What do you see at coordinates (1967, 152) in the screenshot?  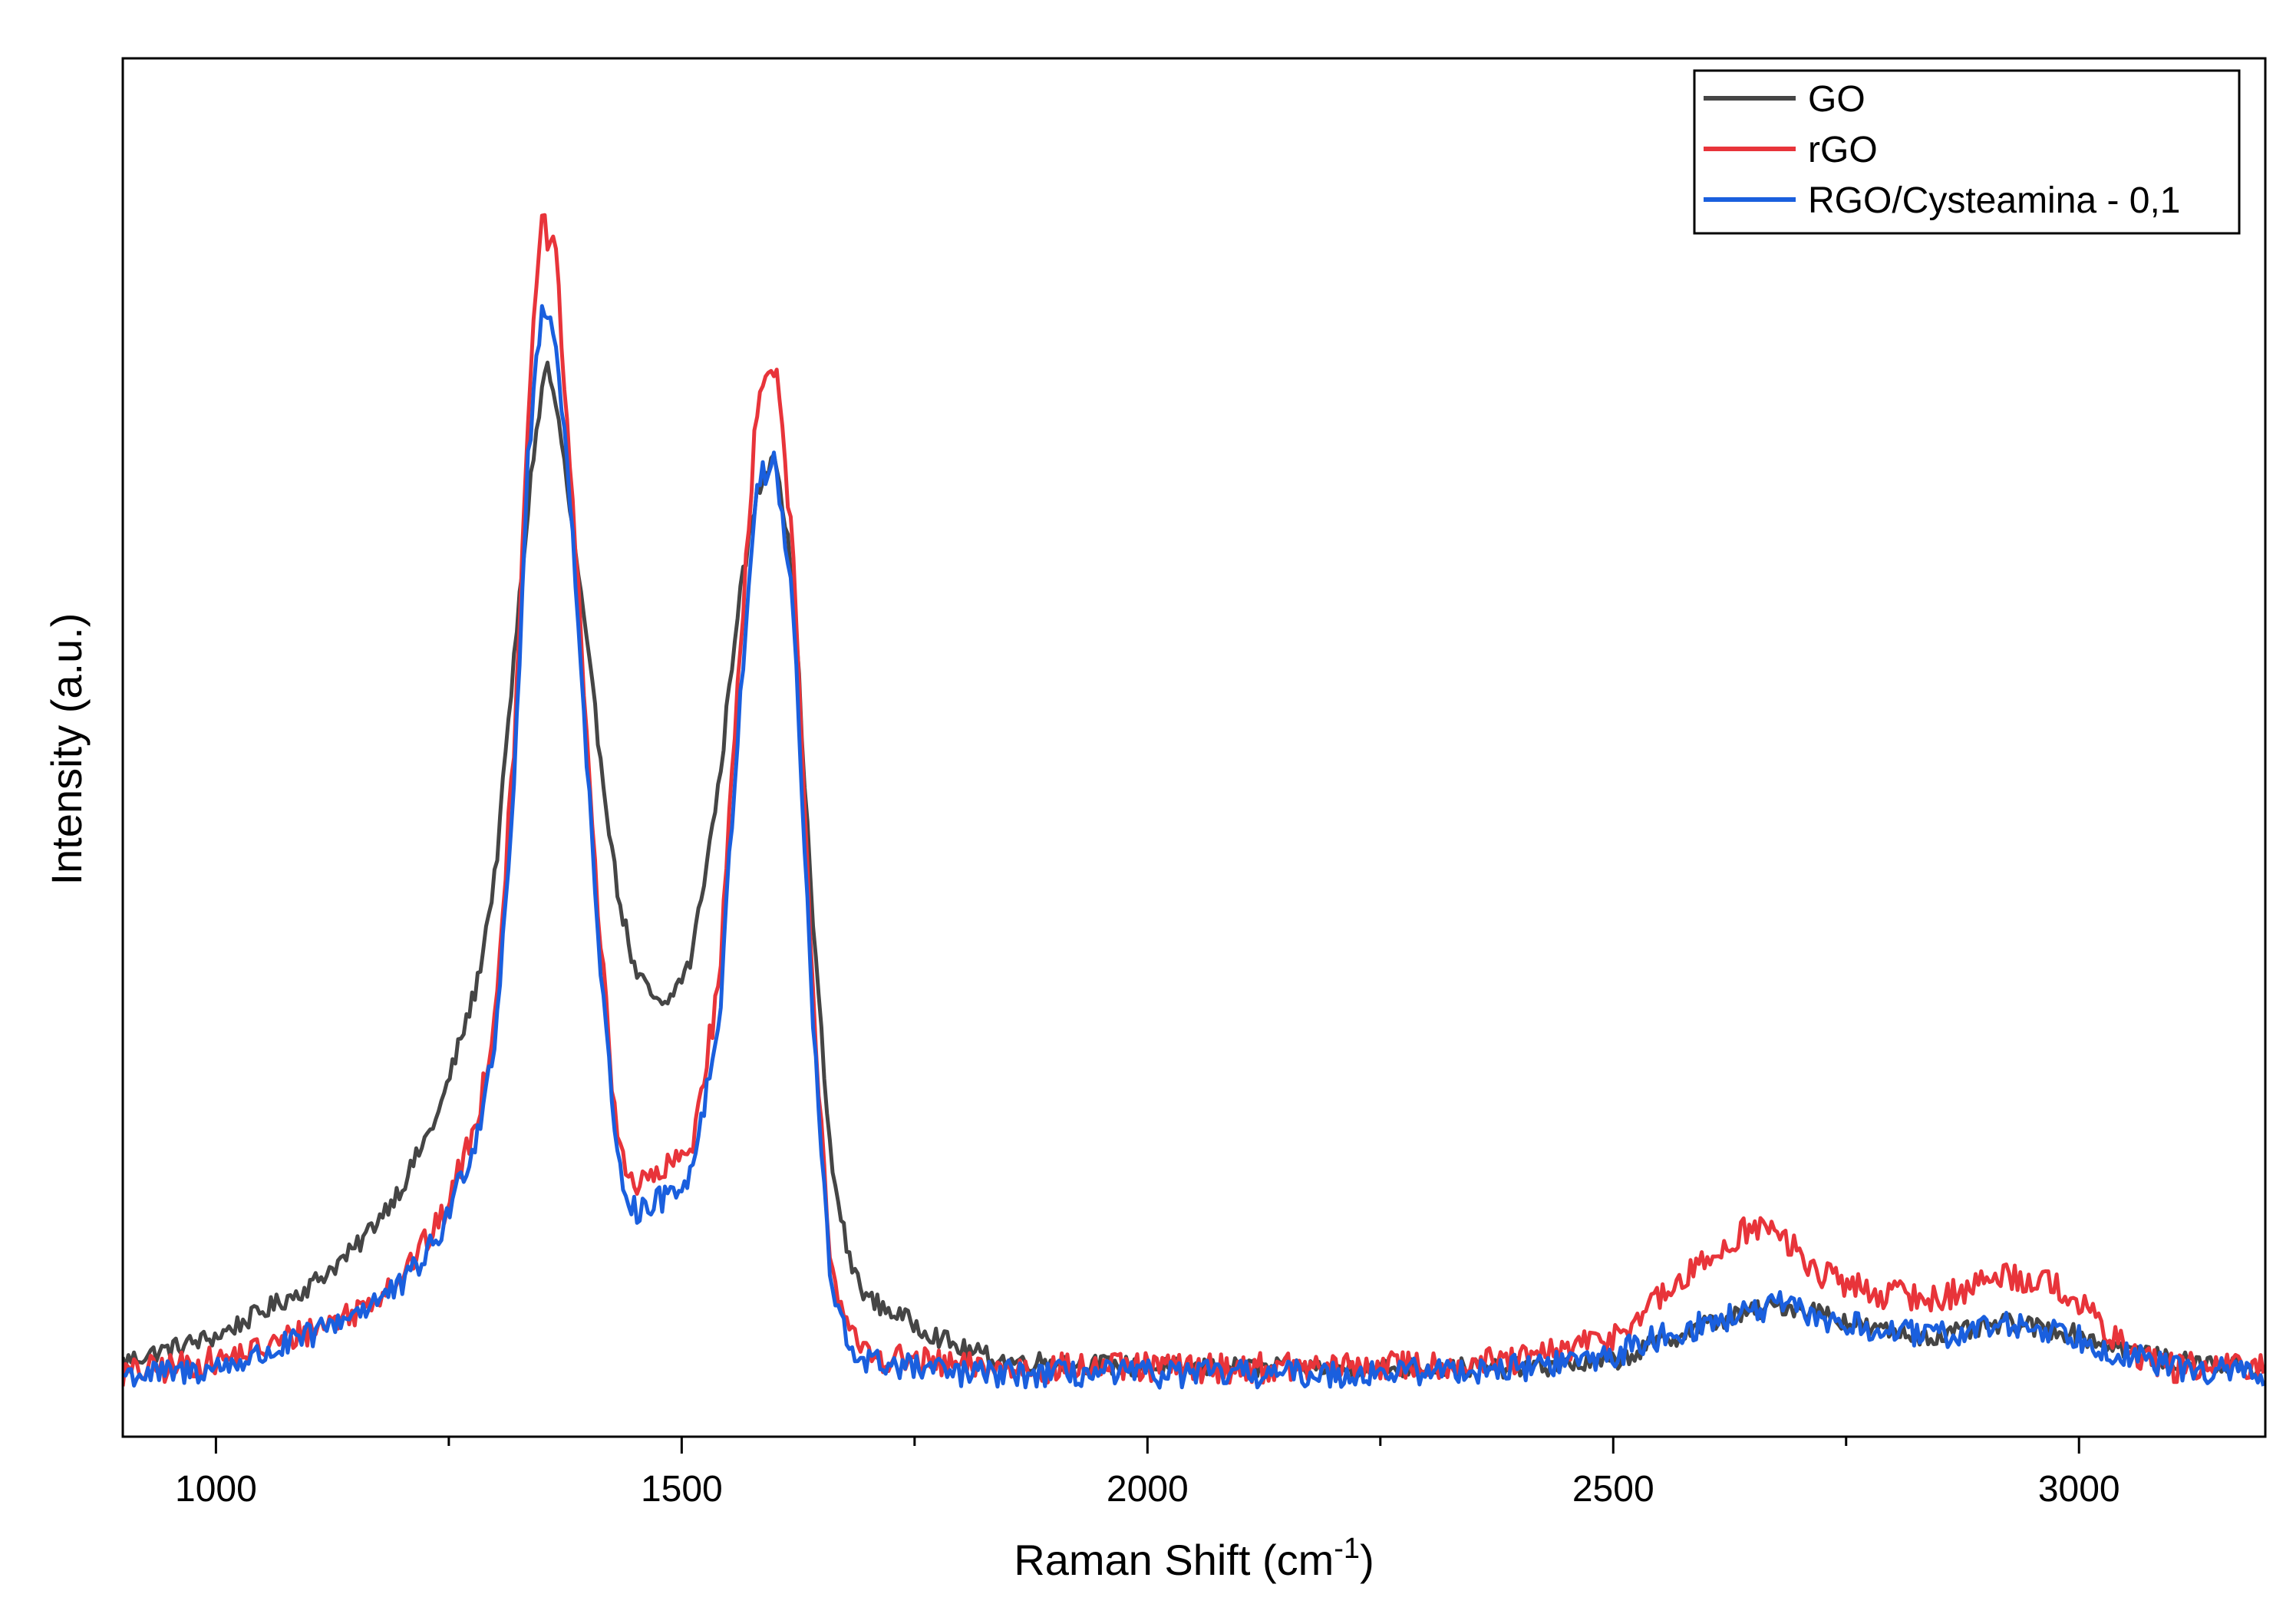 I see `legend: GO rGO RGO/Cysteamina - 0,1` at bounding box center [1967, 152].